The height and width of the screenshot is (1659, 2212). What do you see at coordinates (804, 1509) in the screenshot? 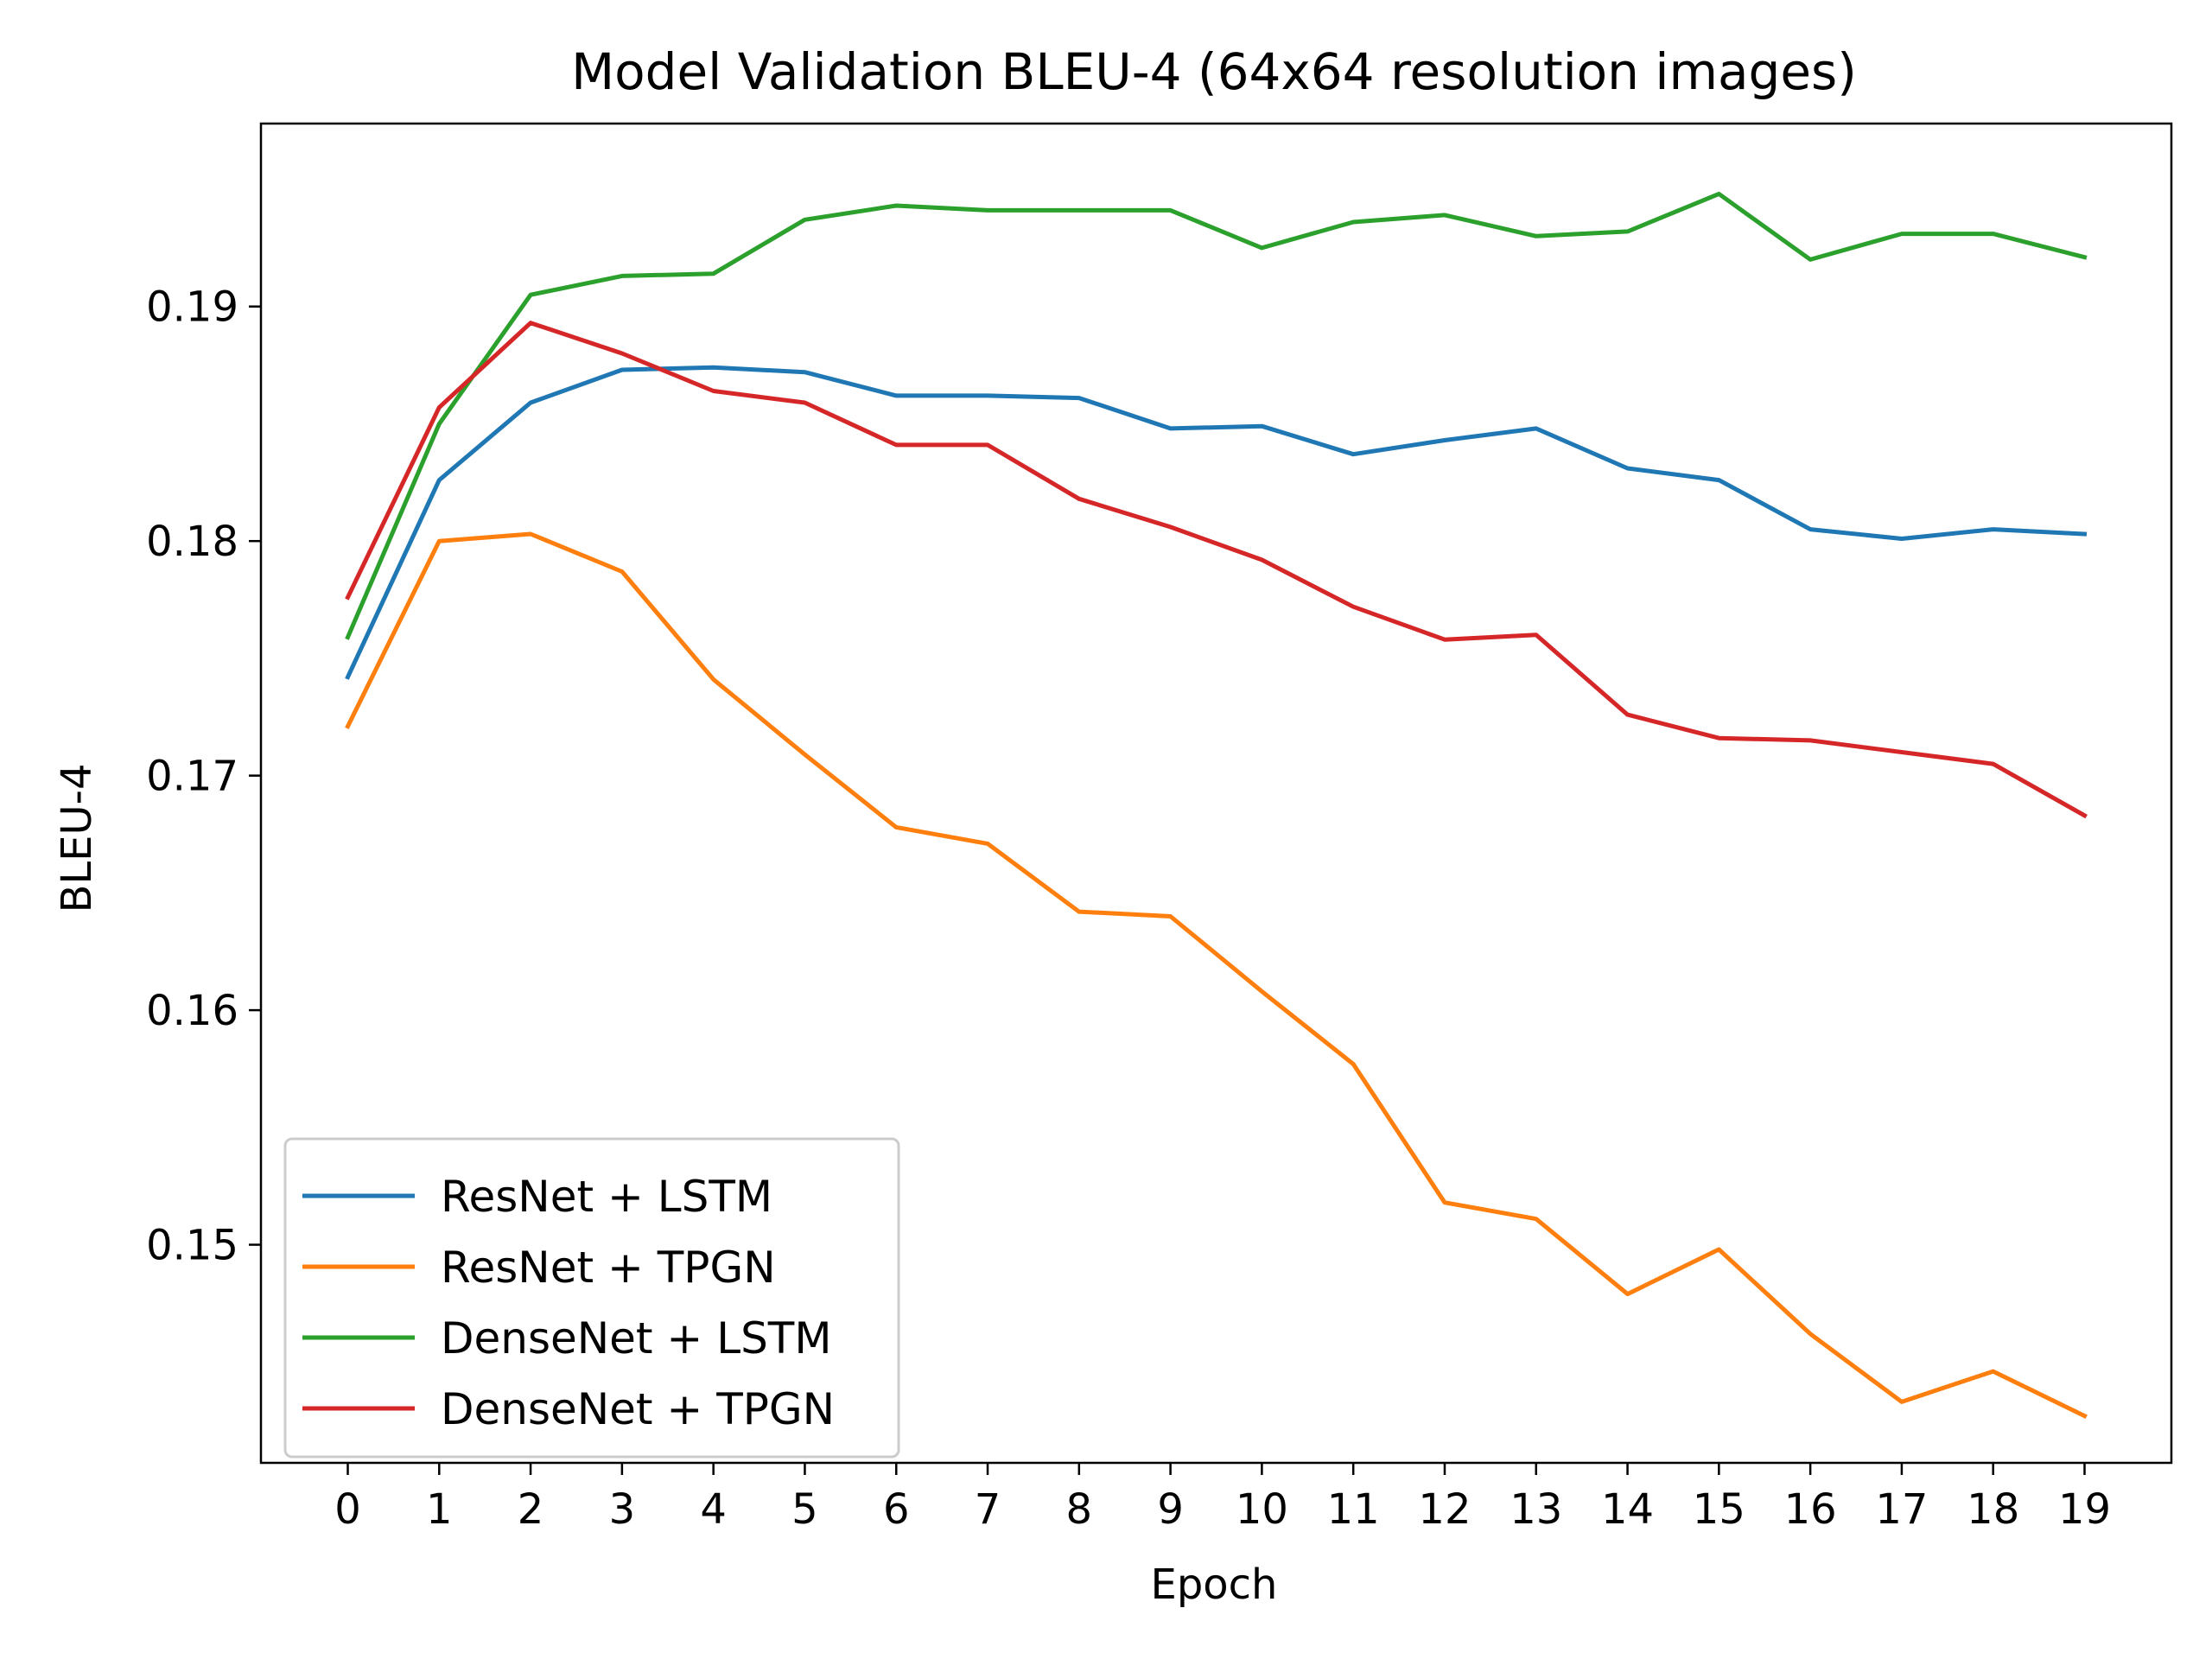
I see `x-tick-label: 5` at bounding box center [804, 1509].